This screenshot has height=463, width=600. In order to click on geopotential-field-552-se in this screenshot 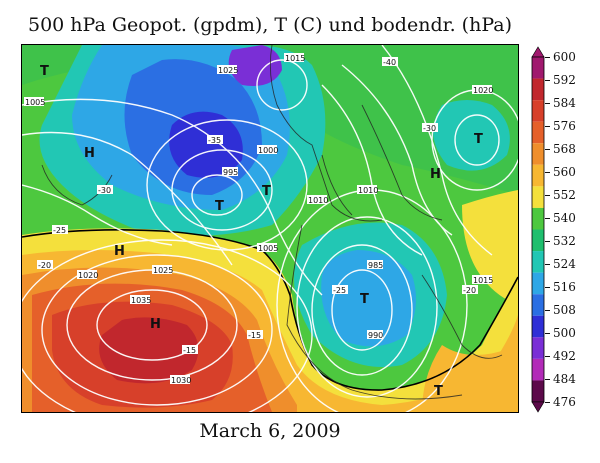, I will do `click(490, 247)`.